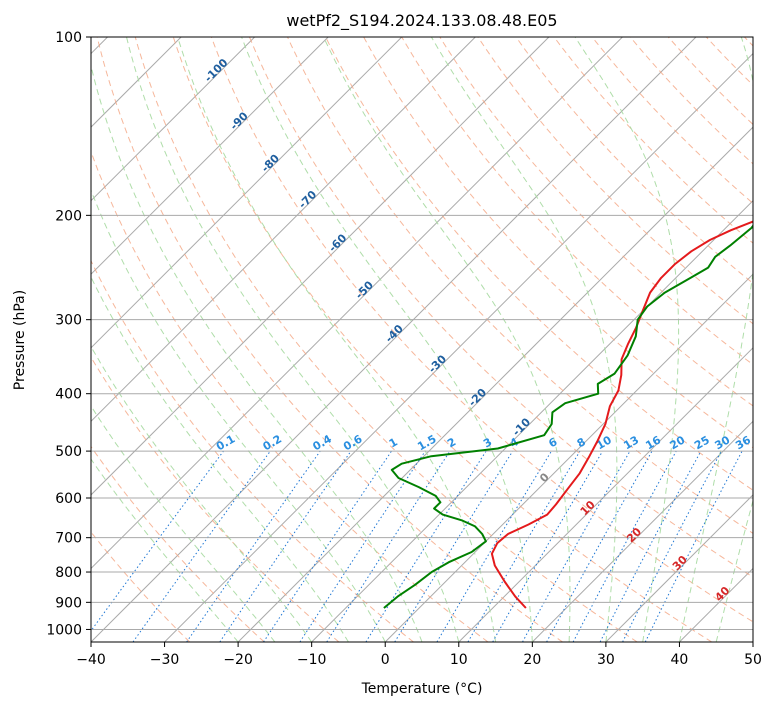 This screenshot has height=708, width=775. I want to click on mixing-ratio-label: 6, so click(552, 442).